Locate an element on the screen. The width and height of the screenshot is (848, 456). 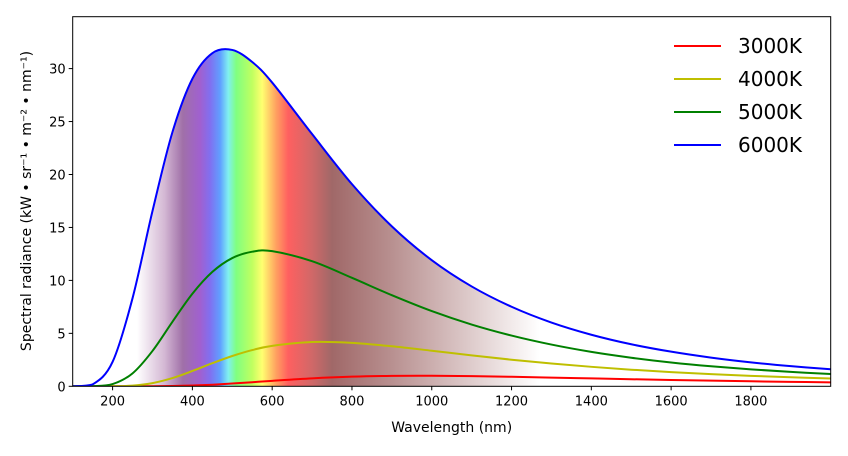
legend: 3000K 4000K 5000K 6000K is located at coordinates (738, 95).